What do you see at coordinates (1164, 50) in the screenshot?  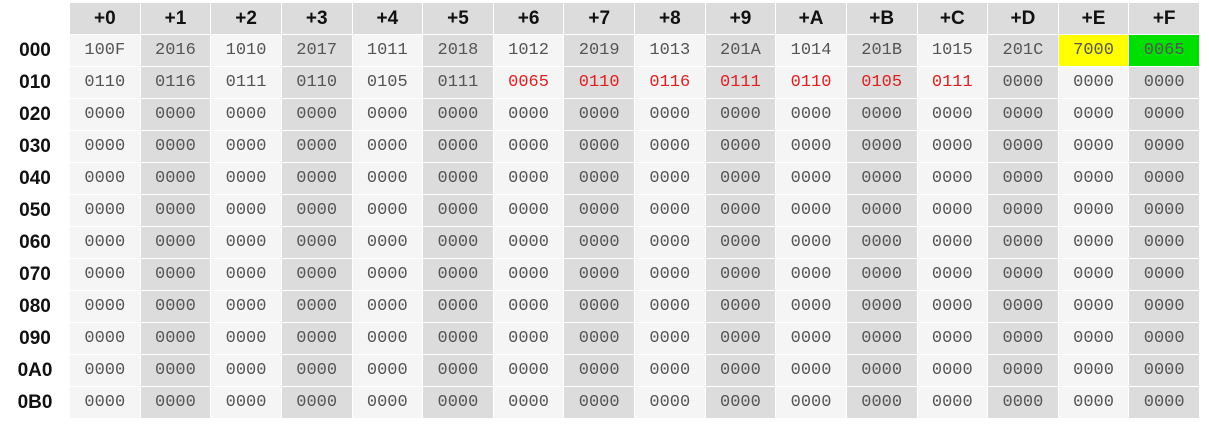 I see `memory-cell: 0065` at bounding box center [1164, 50].